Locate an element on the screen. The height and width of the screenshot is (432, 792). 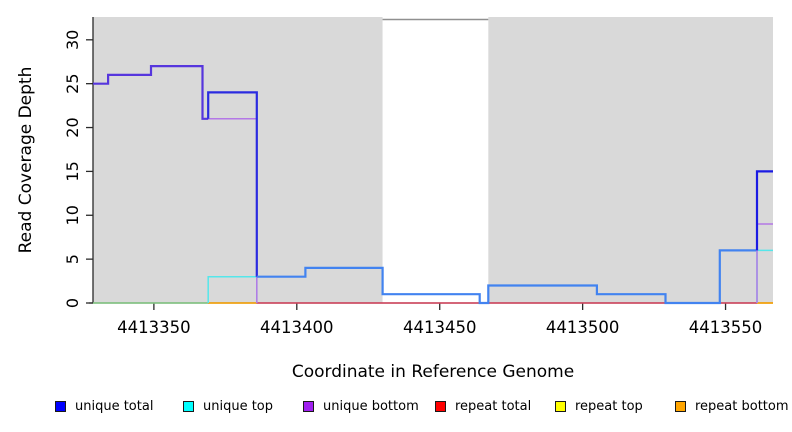
x-tick-label: 4413550 is located at coordinates (726, 327).